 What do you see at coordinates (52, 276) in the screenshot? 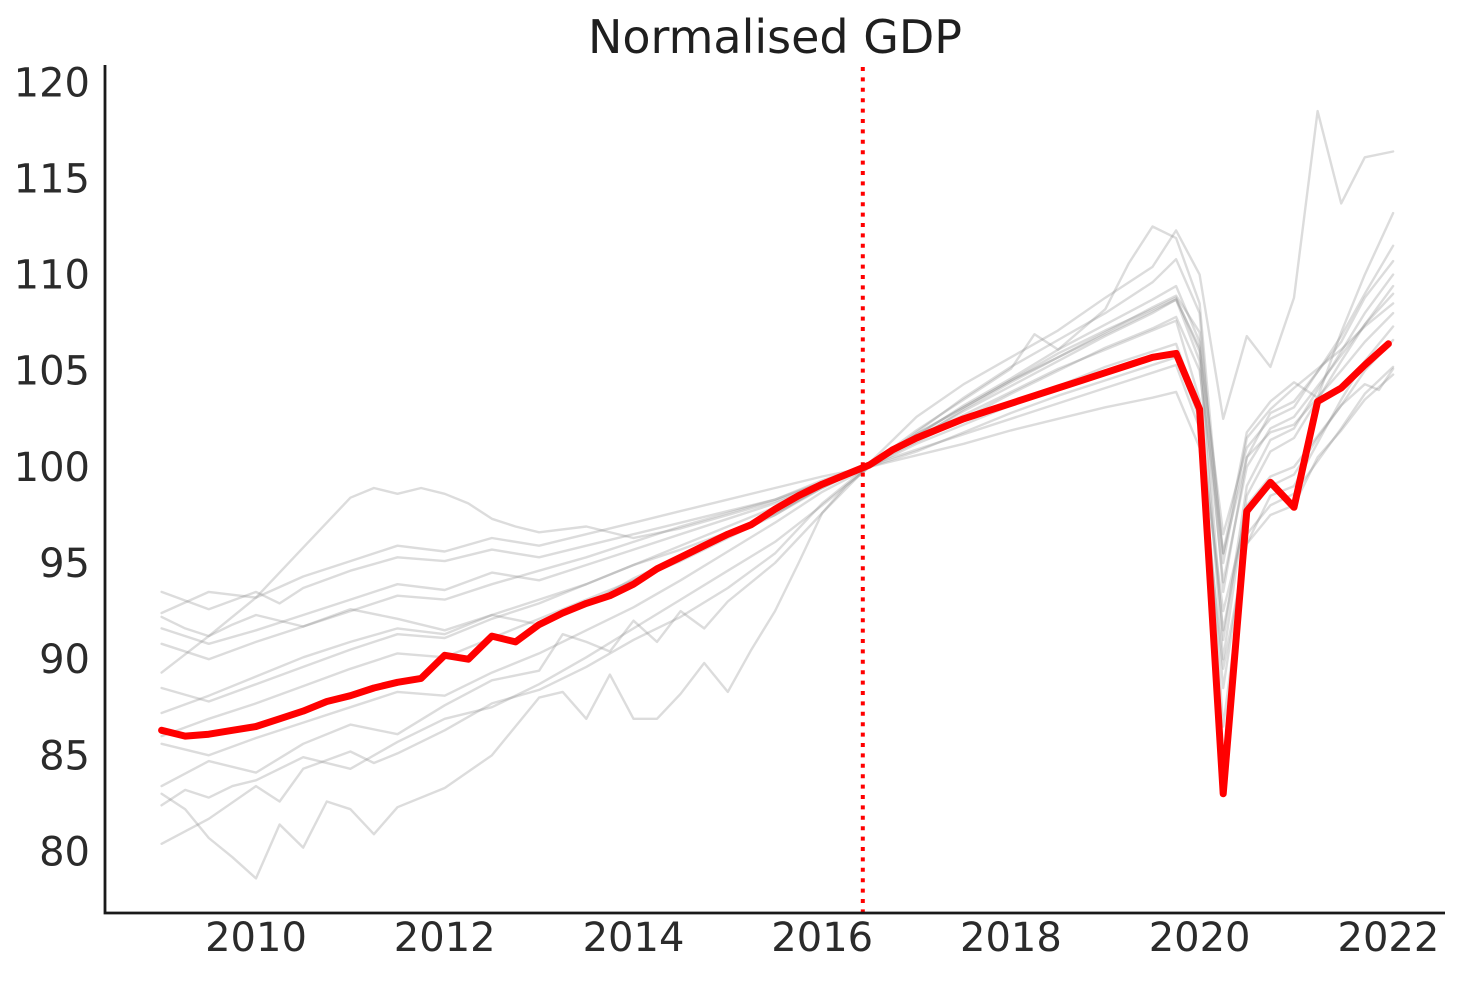
I see `y-tick-label: 110` at bounding box center [52, 276].